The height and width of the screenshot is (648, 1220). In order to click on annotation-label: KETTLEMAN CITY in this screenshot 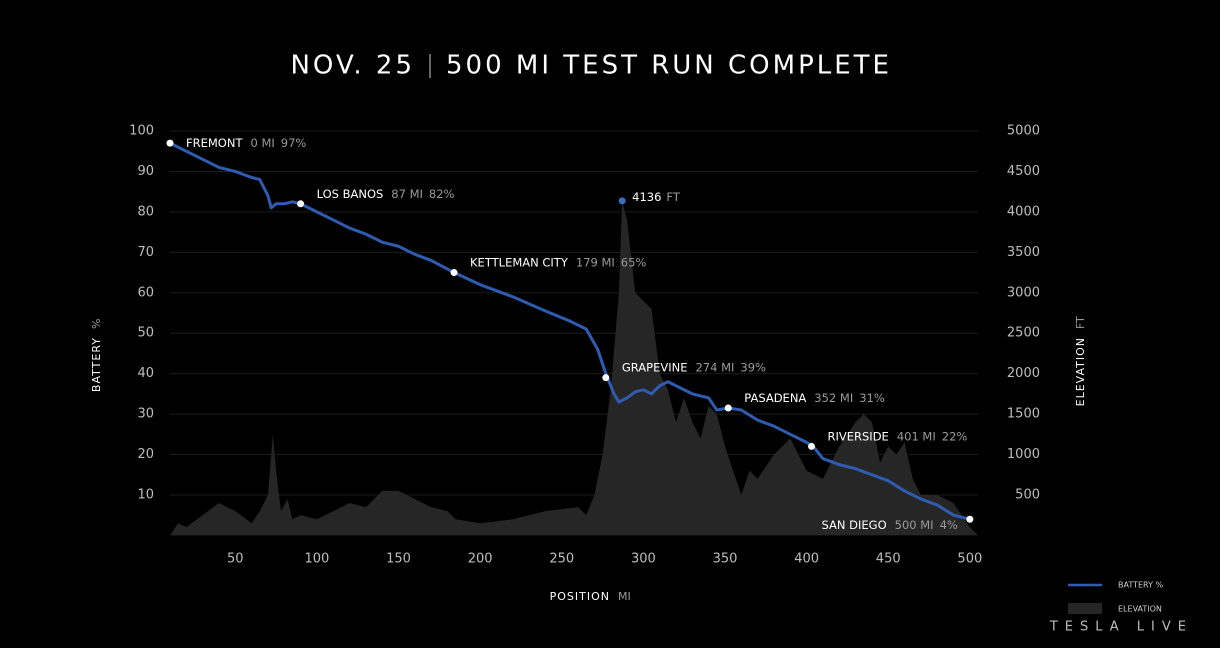, I will do `click(519, 262)`.